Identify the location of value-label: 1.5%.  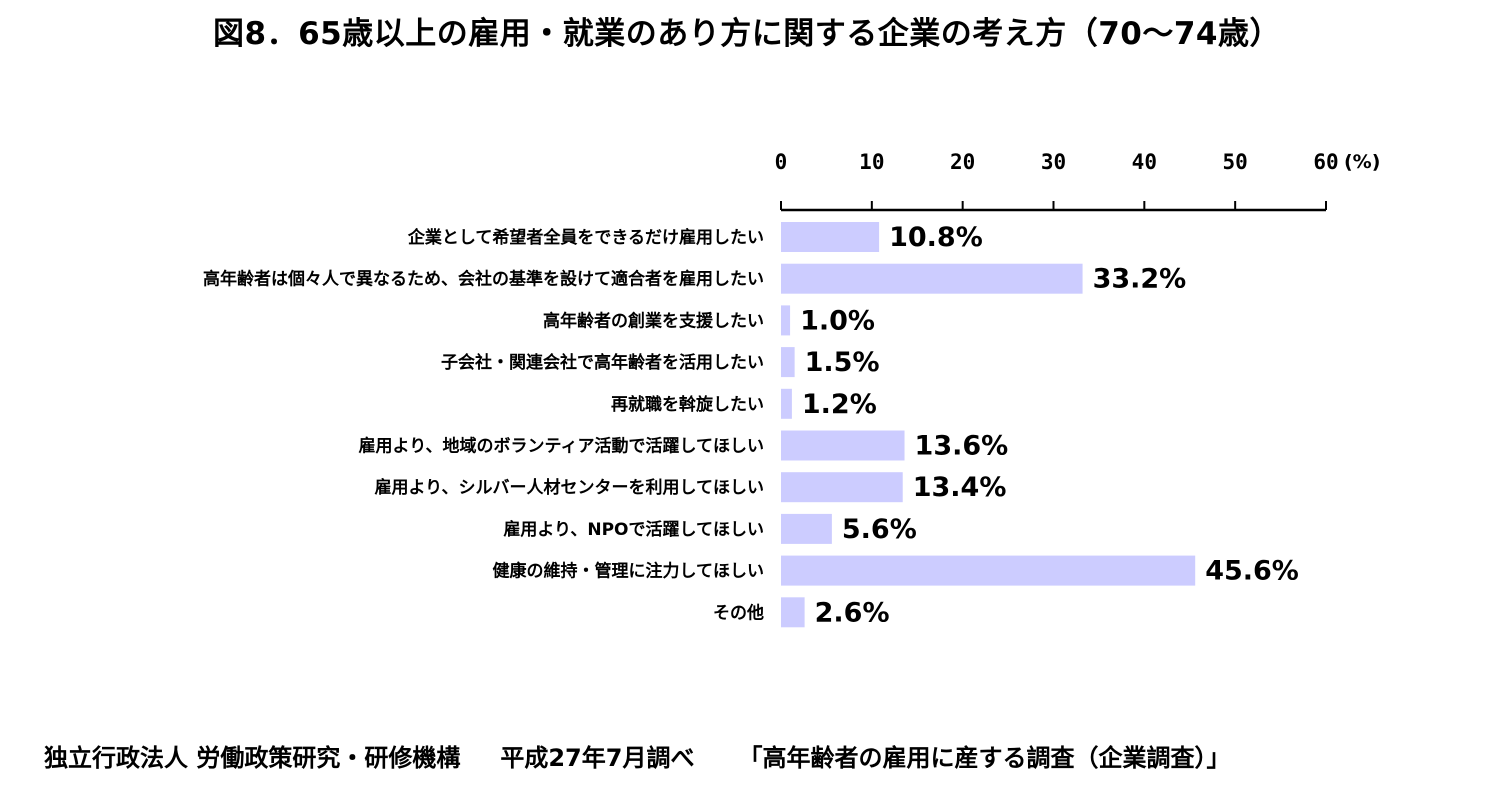
(842, 362).